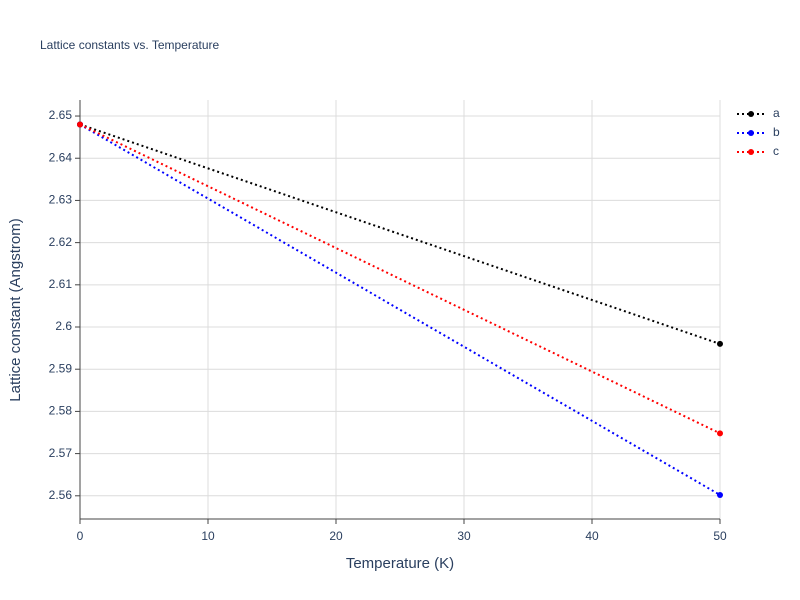 This screenshot has height=600, width=800. I want to click on x-tick-label: 10, so click(208, 536).